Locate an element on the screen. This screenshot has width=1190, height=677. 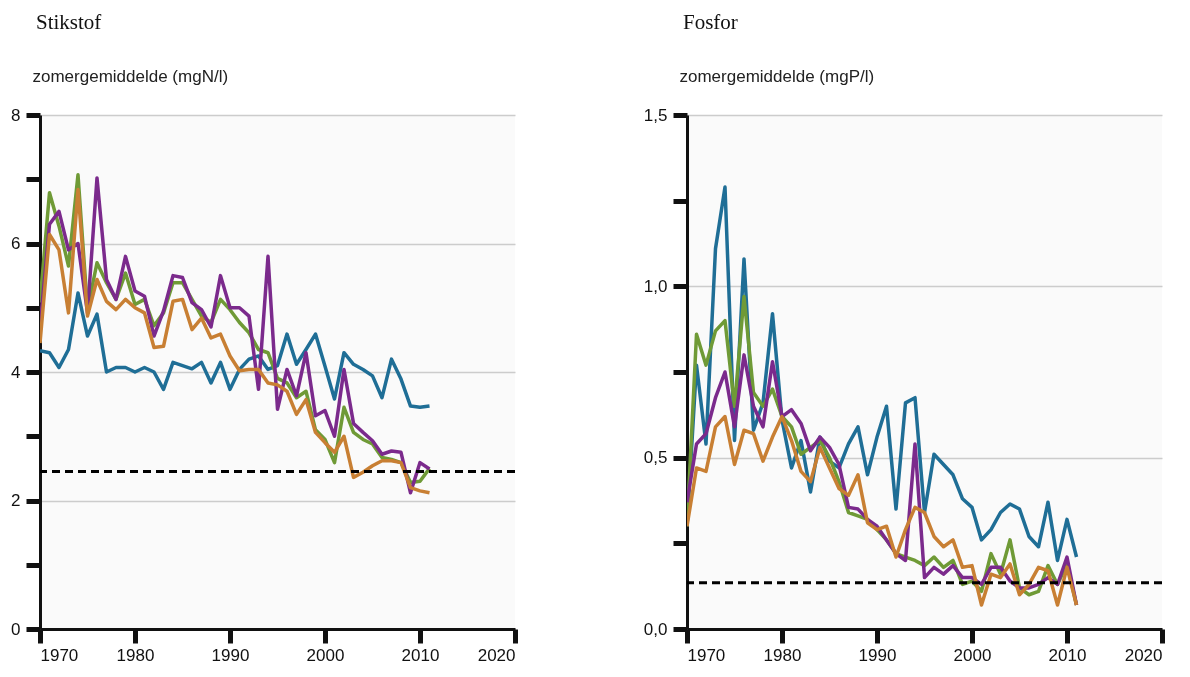
y-tick-label: 4 is located at coordinates (16, 372).